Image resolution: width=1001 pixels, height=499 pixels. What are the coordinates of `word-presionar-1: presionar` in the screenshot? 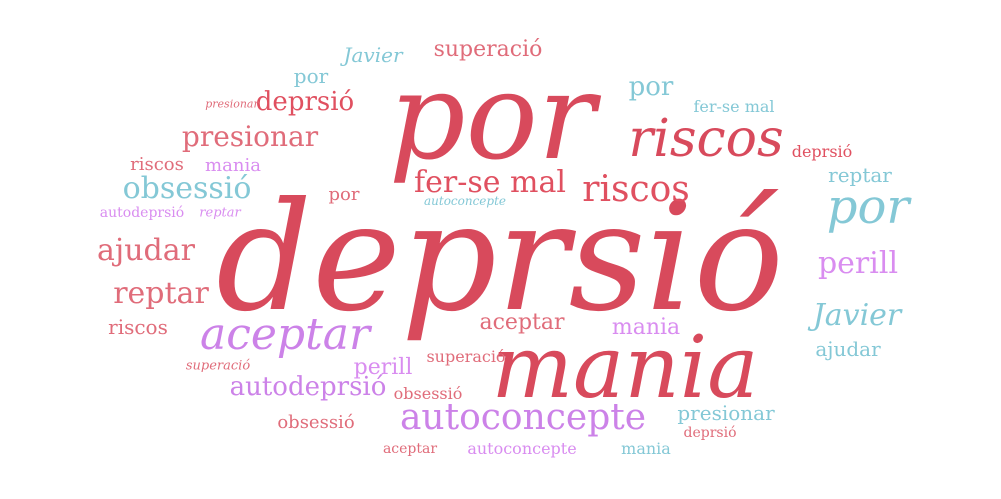 It's located at (250, 136).